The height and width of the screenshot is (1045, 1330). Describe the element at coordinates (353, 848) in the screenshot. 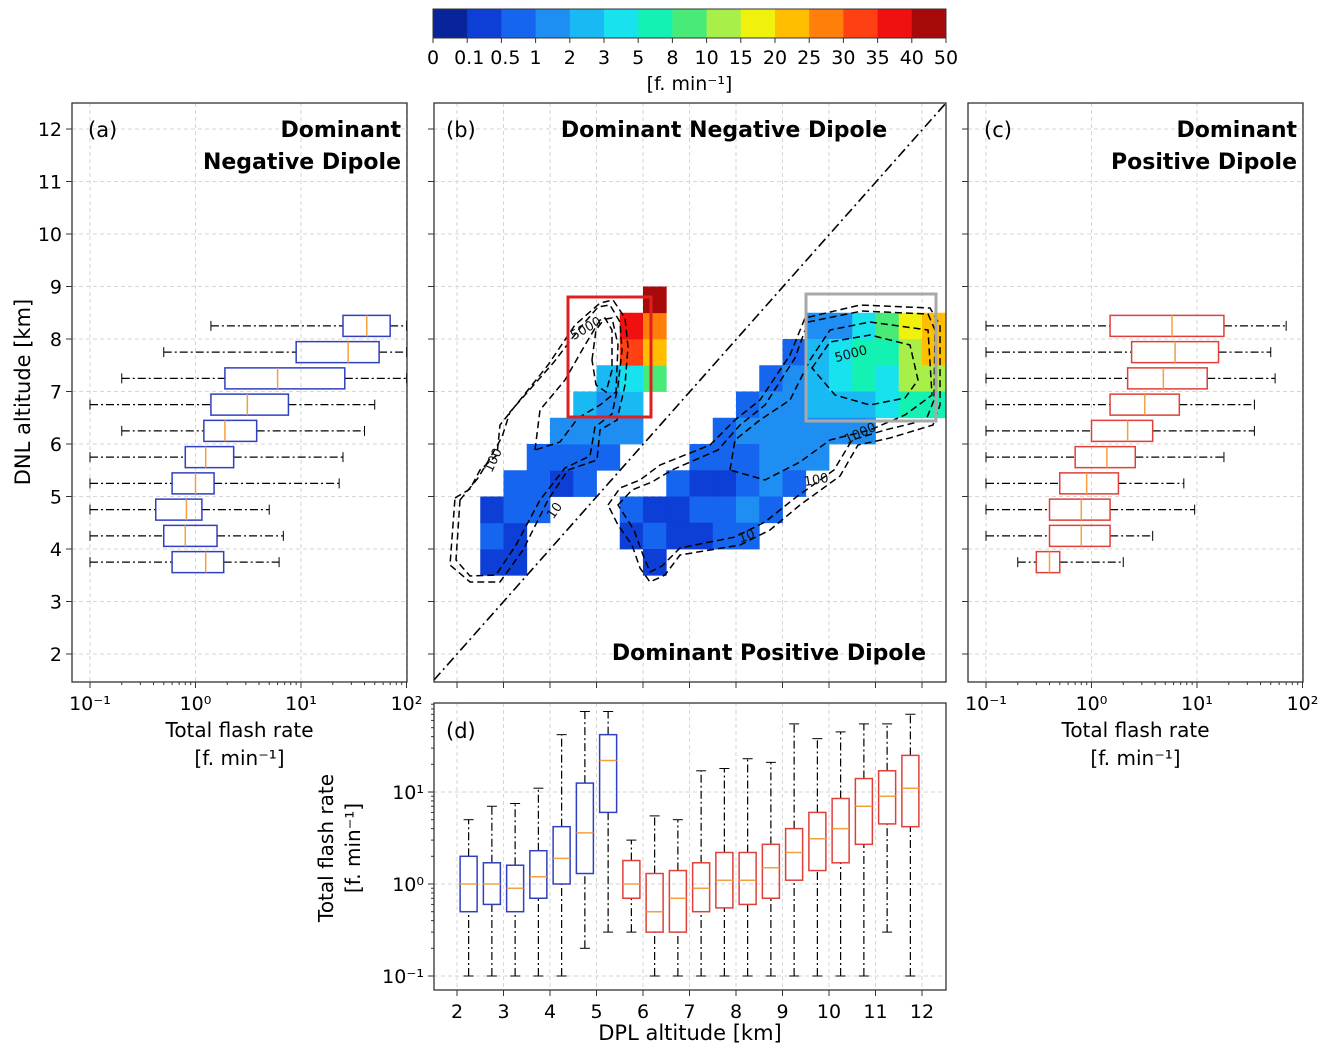

I see `y-axis-unit: [f. min⁻¹]` at that location.